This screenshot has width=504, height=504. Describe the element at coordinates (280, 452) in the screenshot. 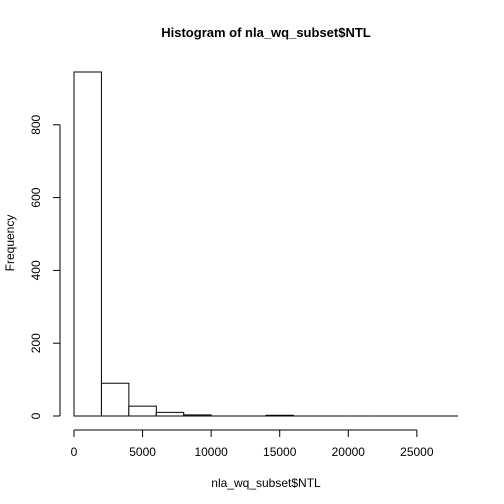

I see `x-tick-label: 15000` at that location.